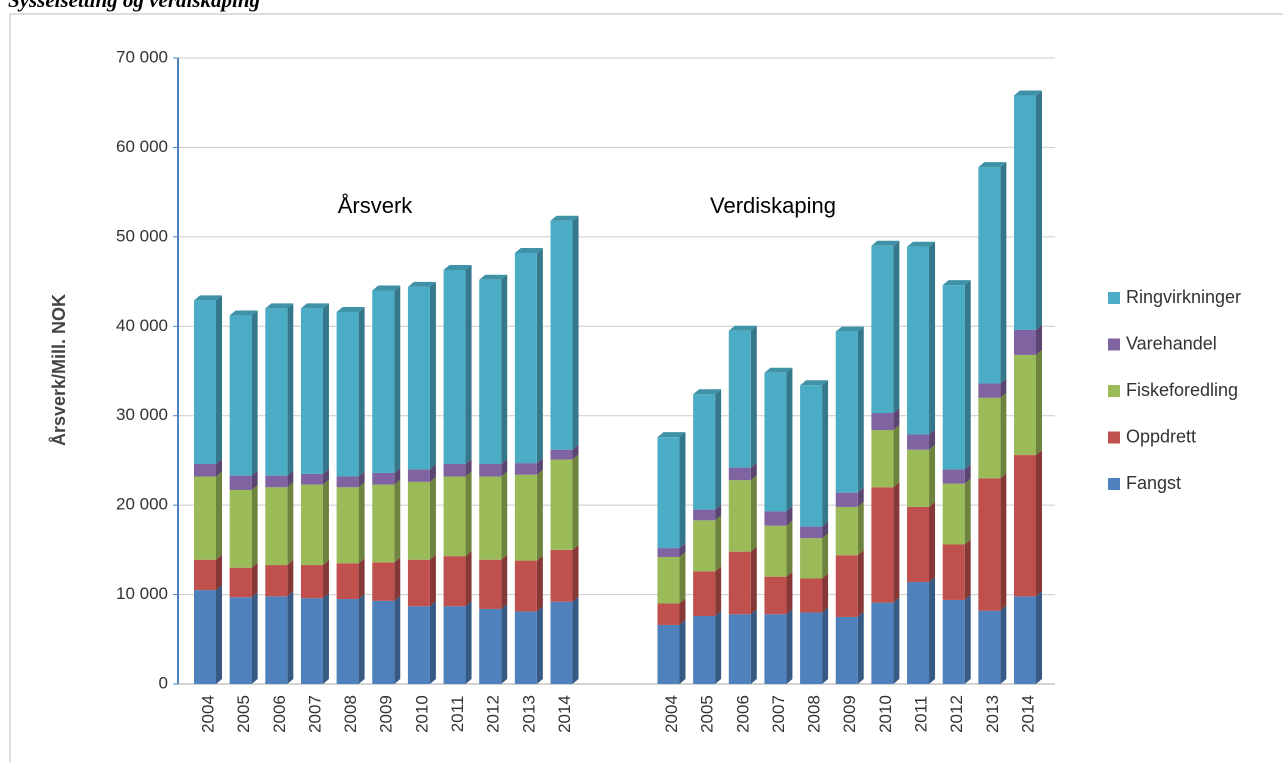 The image size is (1283, 762). I want to click on chart-title: Sysselsetting og verdiskaping, so click(134, 6).